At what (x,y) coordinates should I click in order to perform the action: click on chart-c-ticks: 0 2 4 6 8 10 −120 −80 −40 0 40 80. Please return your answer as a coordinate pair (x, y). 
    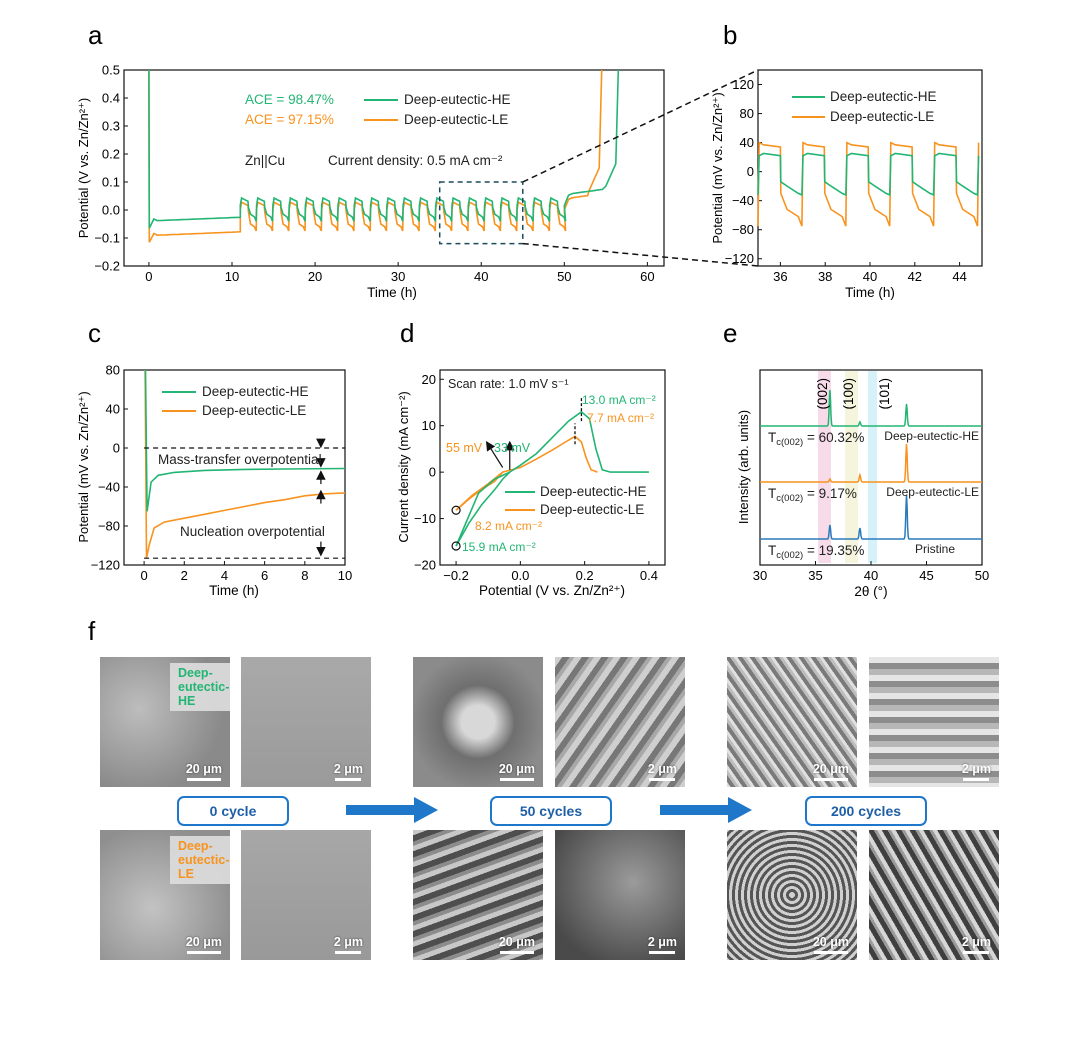
    Looking at the image, I should click on (222, 473).